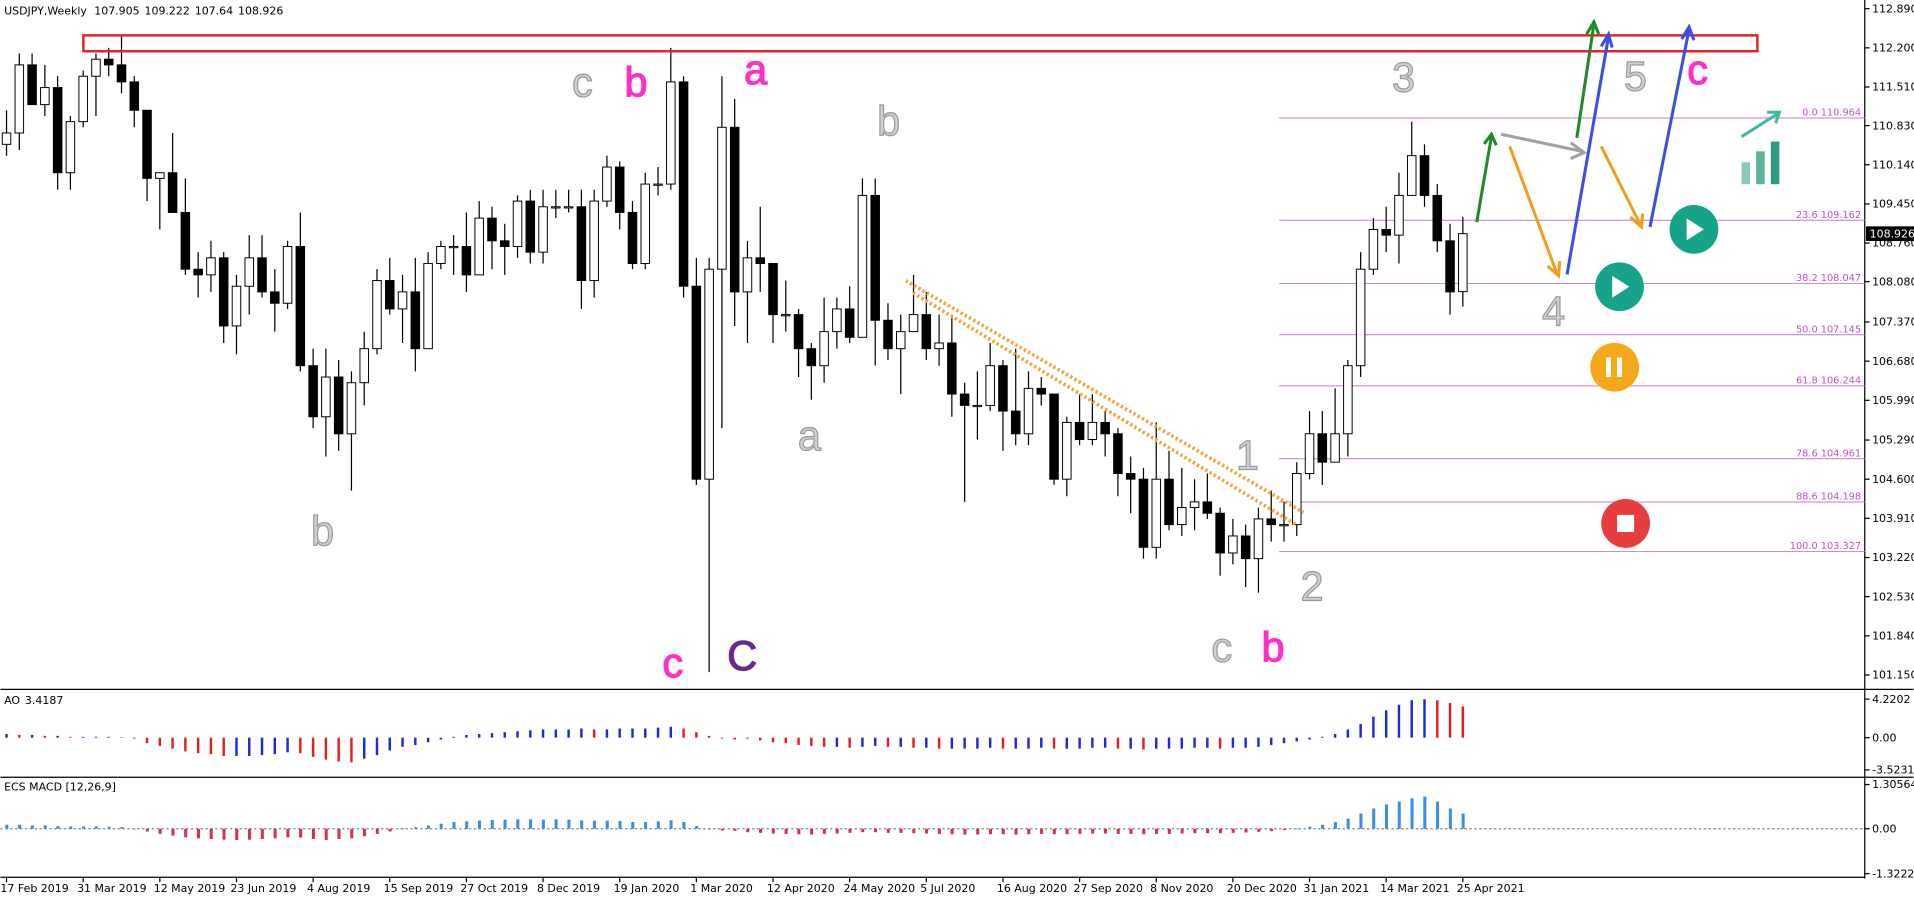 This screenshot has width=1914, height=898. I want to click on x-tick-label: 1 Mar 2020, so click(721, 888).